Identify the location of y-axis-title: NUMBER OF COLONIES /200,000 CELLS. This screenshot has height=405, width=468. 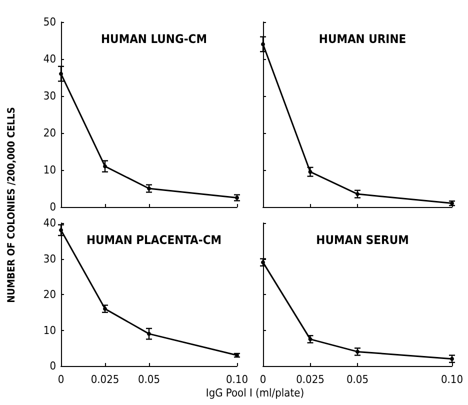
(12, 205).